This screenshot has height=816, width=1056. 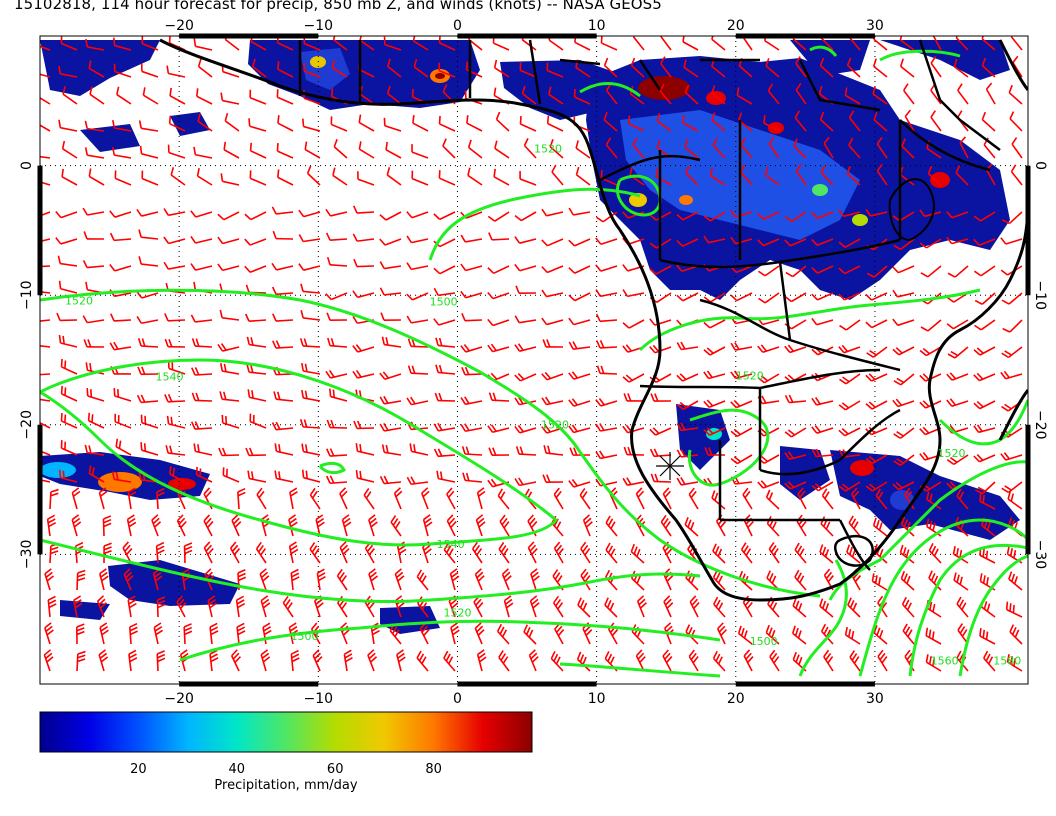 What do you see at coordinates (860, 220) in the screenshot?
I see `precip-core` at bounding box center [860, 220].